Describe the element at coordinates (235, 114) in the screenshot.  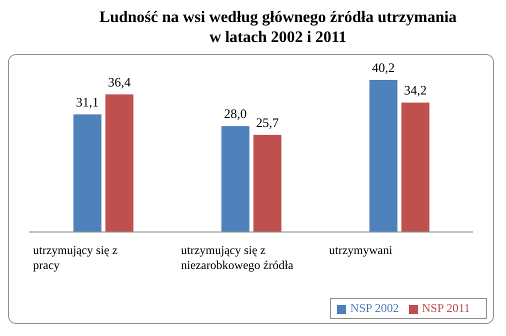
I see `data-label: 28,0` at that location.